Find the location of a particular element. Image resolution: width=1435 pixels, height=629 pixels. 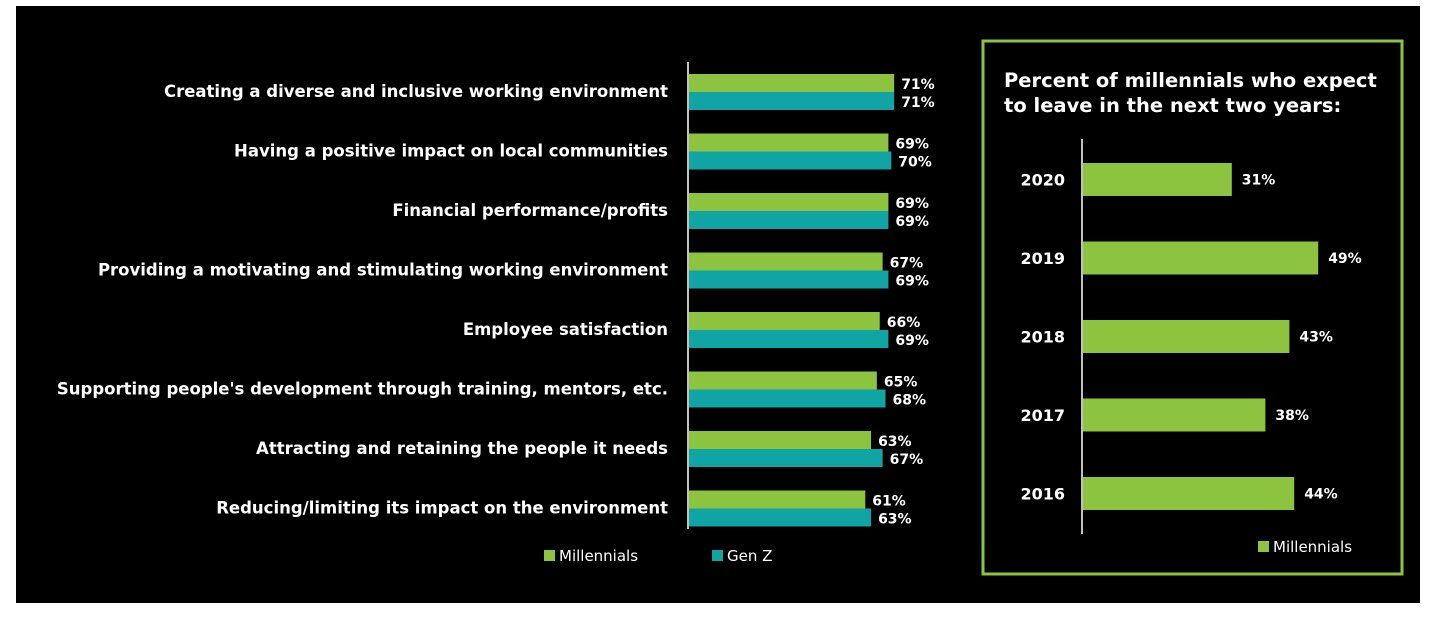

panel-legend-millennials-swatch is located at coordinates (1263, 546).